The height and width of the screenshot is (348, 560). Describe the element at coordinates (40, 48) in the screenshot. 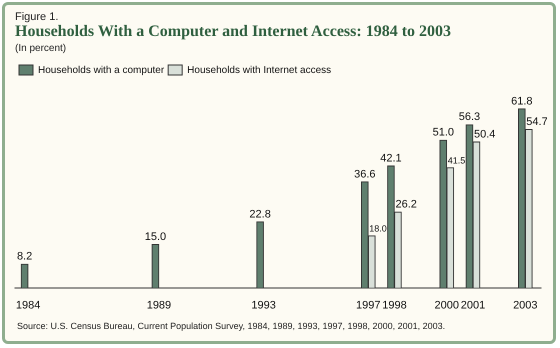

I see `chart-subtitle: (In percent)` at that location.